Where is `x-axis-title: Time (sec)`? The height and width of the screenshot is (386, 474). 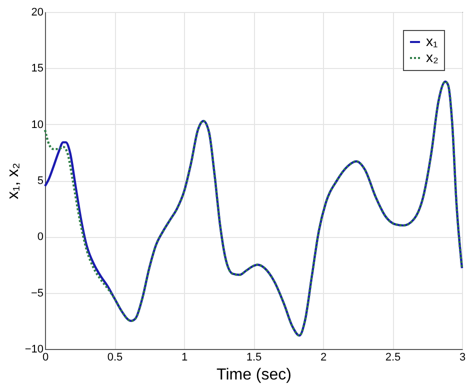 x-axis-title: Time (sec) is located at coordinates (254, 375).